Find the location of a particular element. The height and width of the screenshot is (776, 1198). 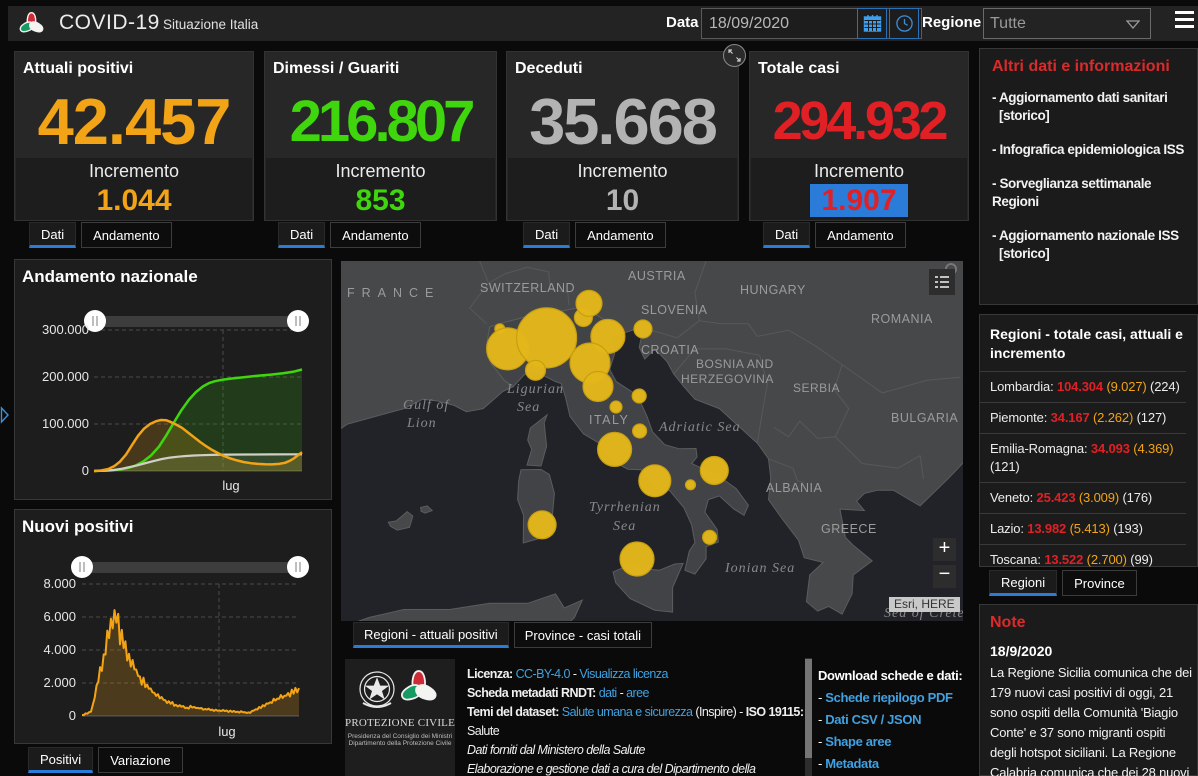

svg-text: Ligurian is located at coordinates (535, 389).